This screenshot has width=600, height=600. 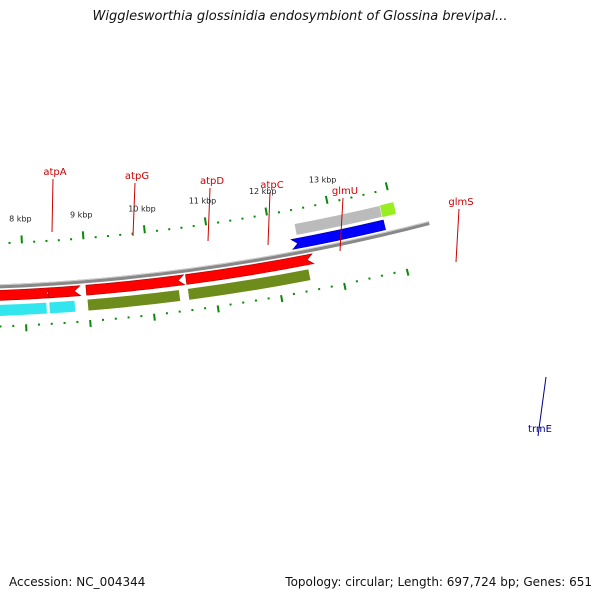 What do you see at coordinates (135, 285) in the screenshot?
I see `gene-glmU` at bounding box center [135, 285].